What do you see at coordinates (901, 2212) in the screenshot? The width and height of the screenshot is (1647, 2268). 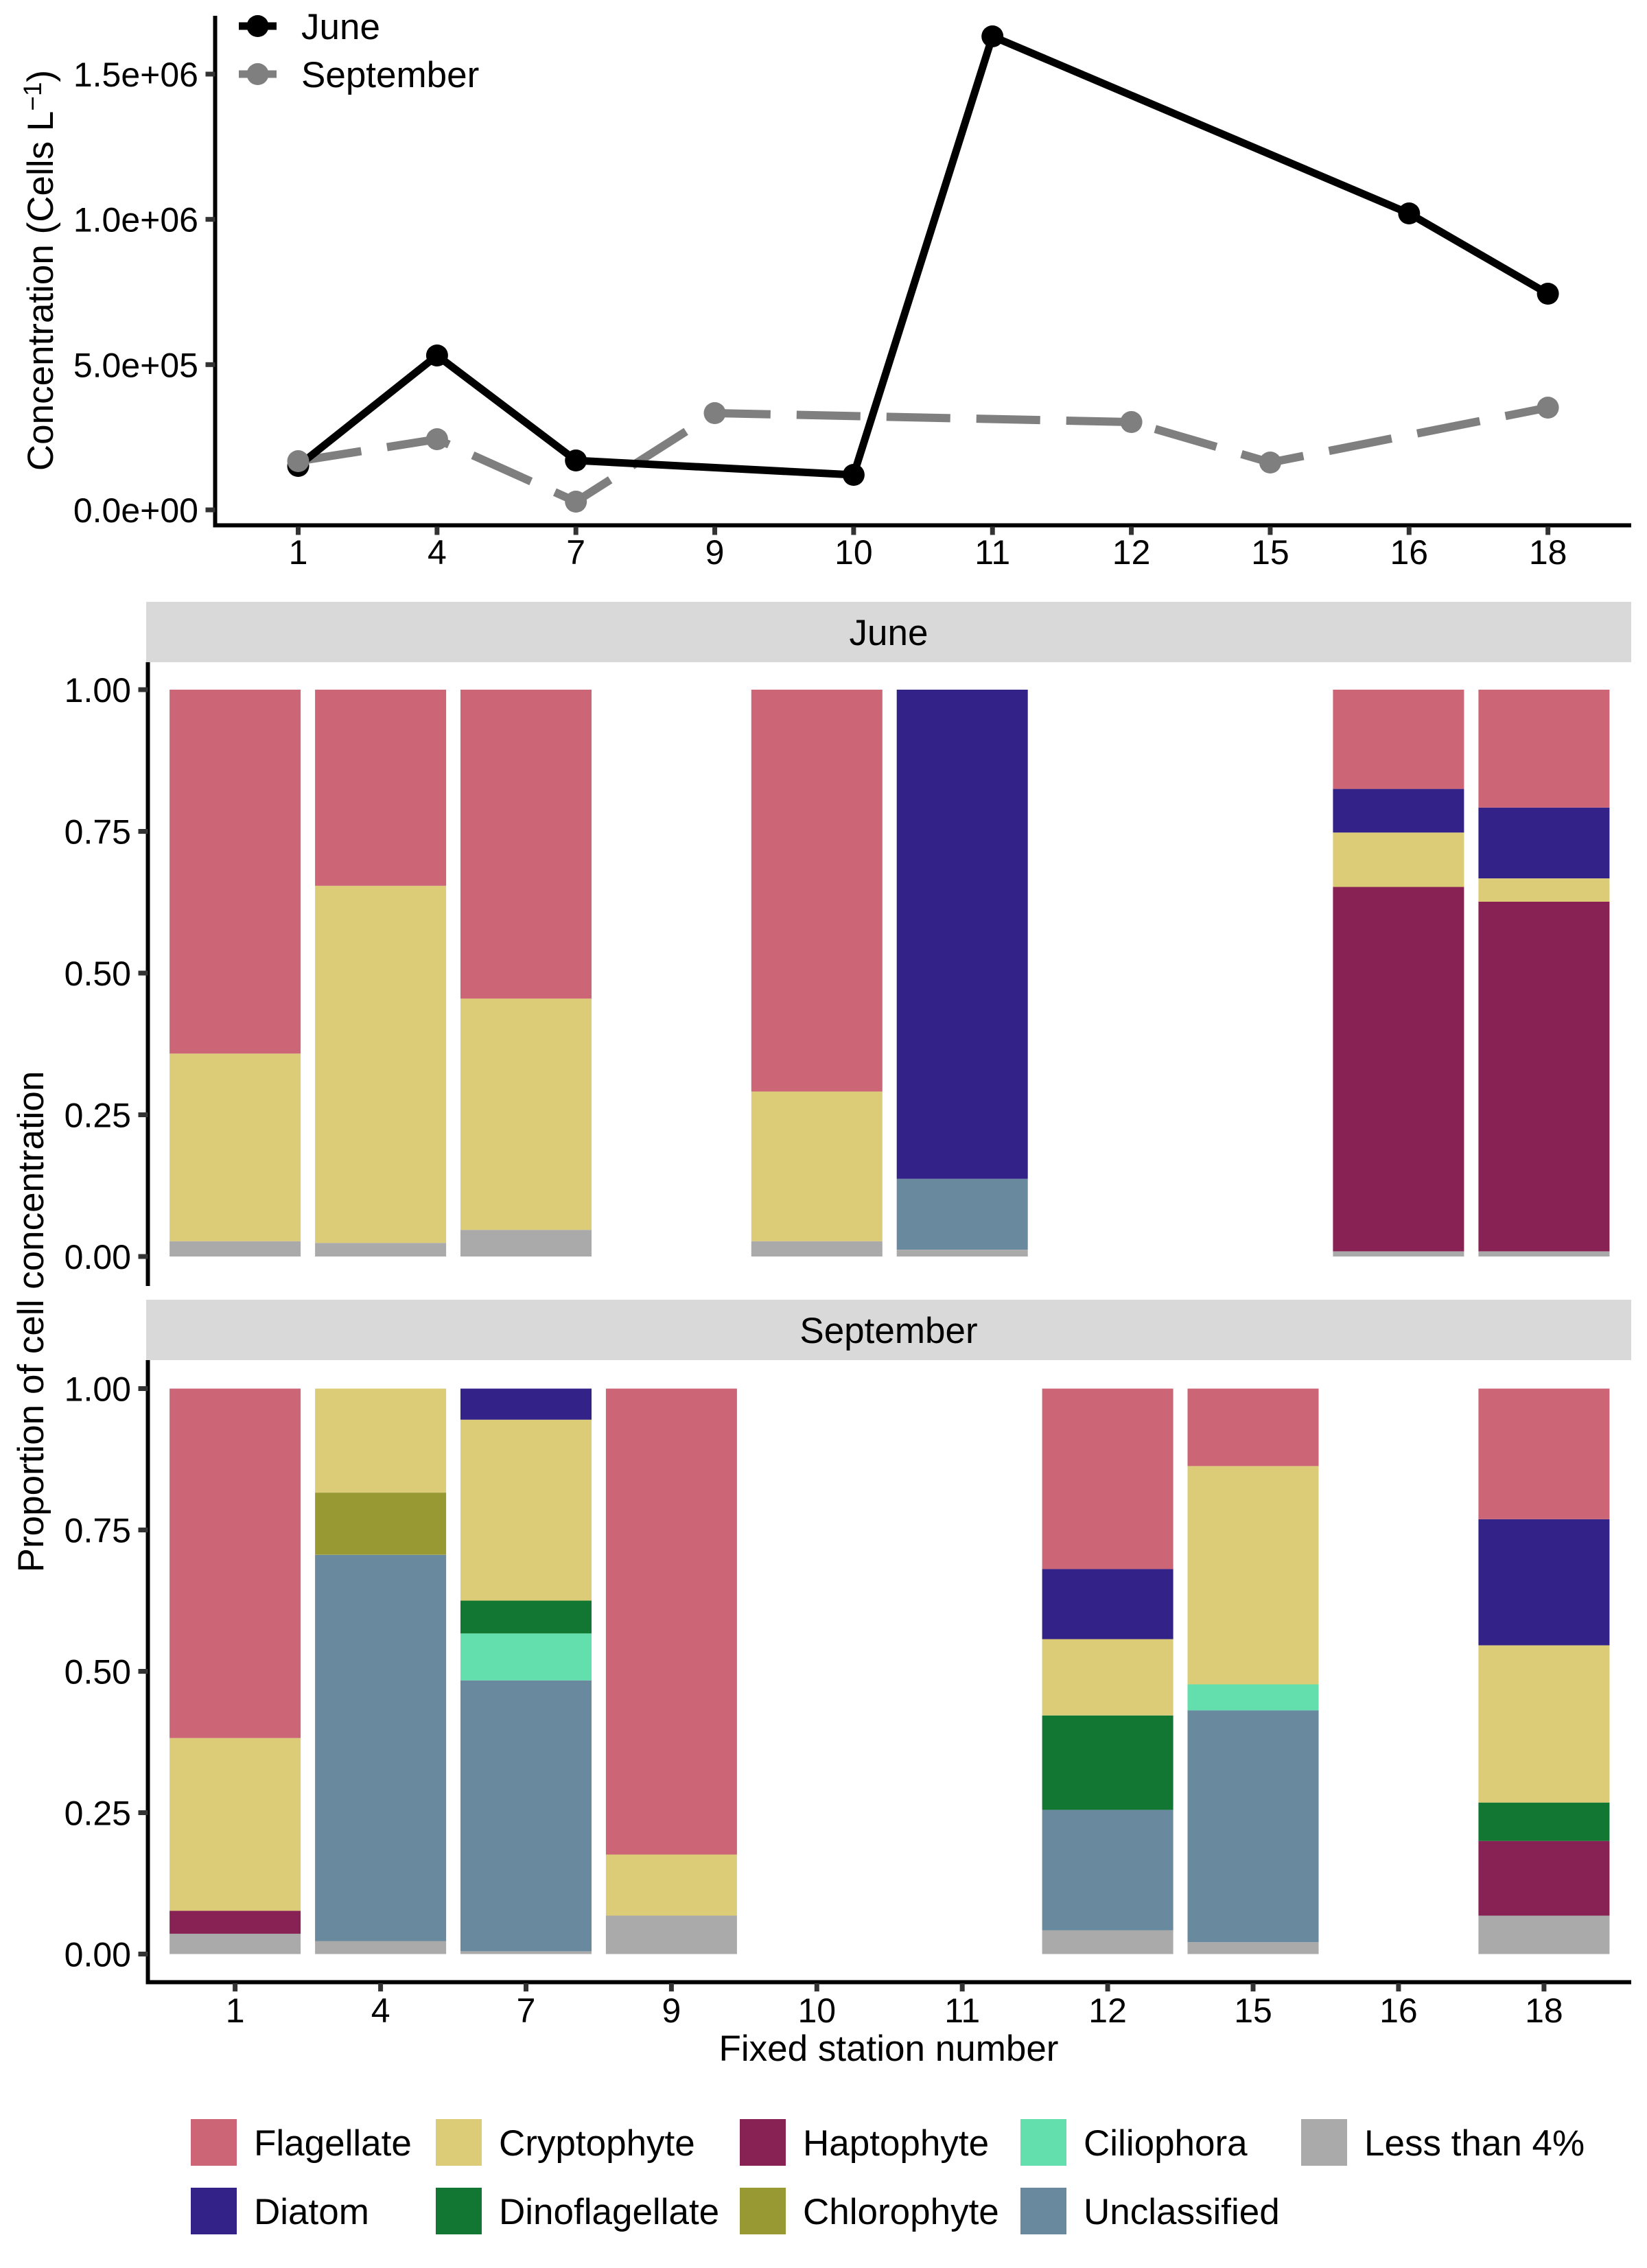 I see `svg-text: Chlorophyte` at bounding box center [901, 2212].